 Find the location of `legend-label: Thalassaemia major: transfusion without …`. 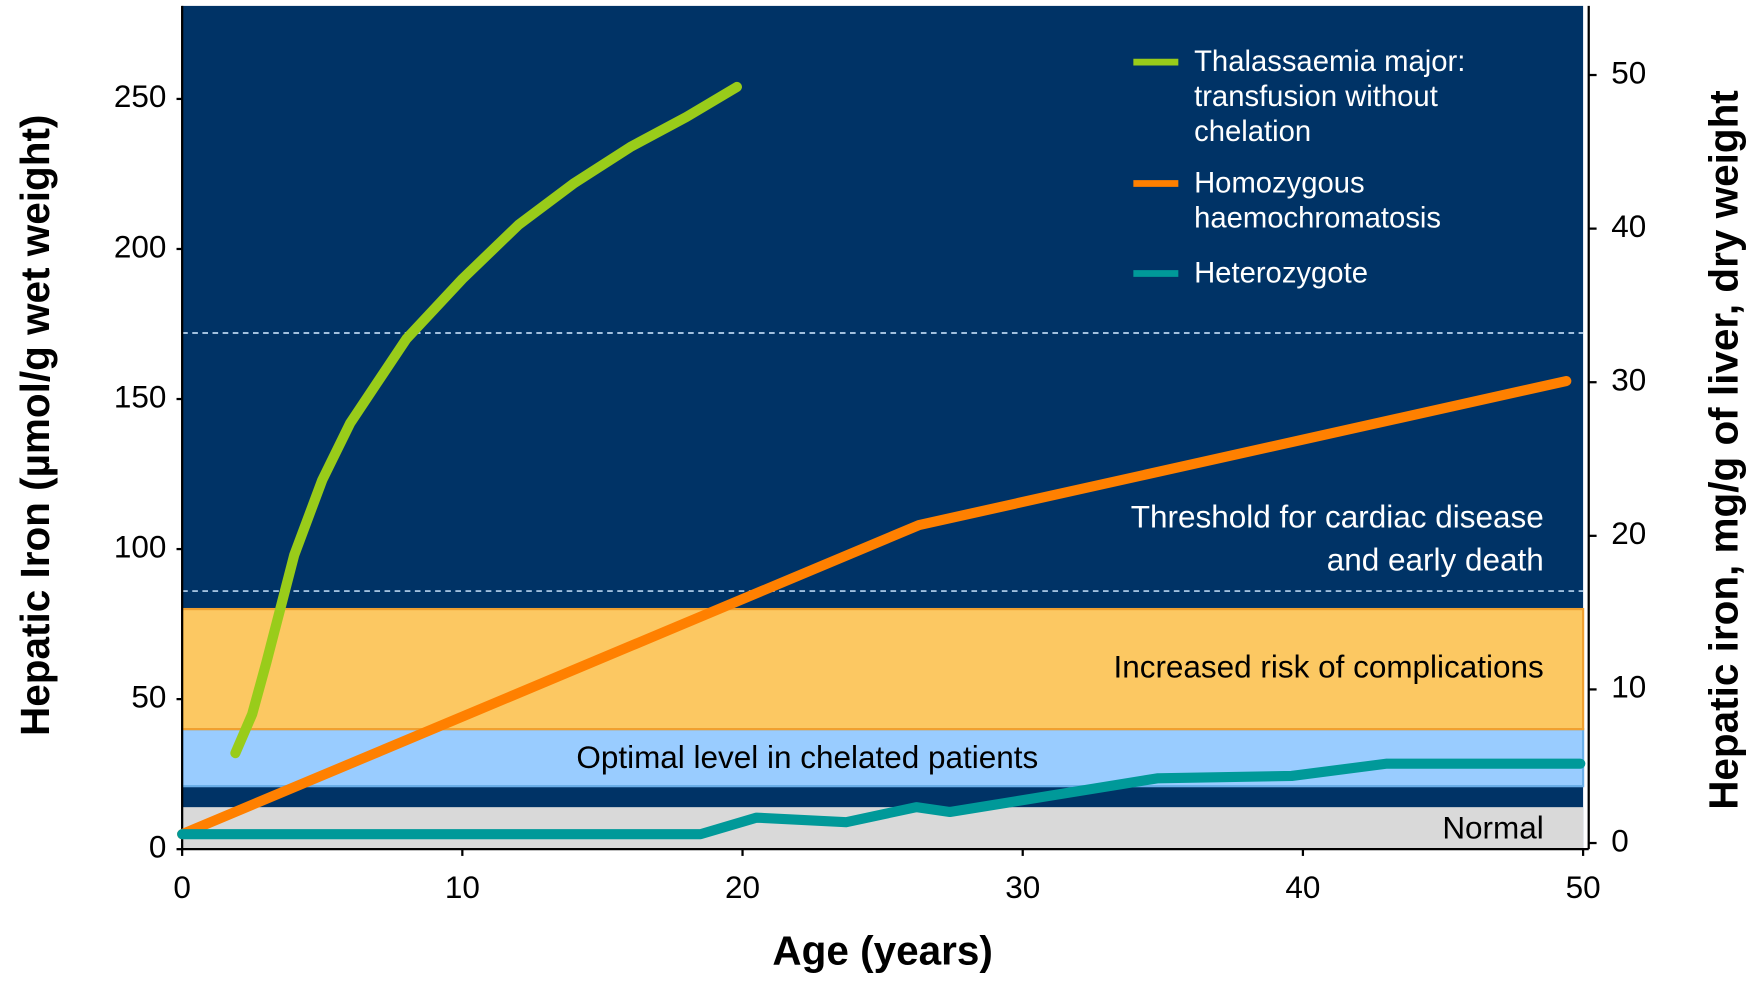

legend-label: Thalassaemia major: transfusion without … is located at coordinates (1330, 96).